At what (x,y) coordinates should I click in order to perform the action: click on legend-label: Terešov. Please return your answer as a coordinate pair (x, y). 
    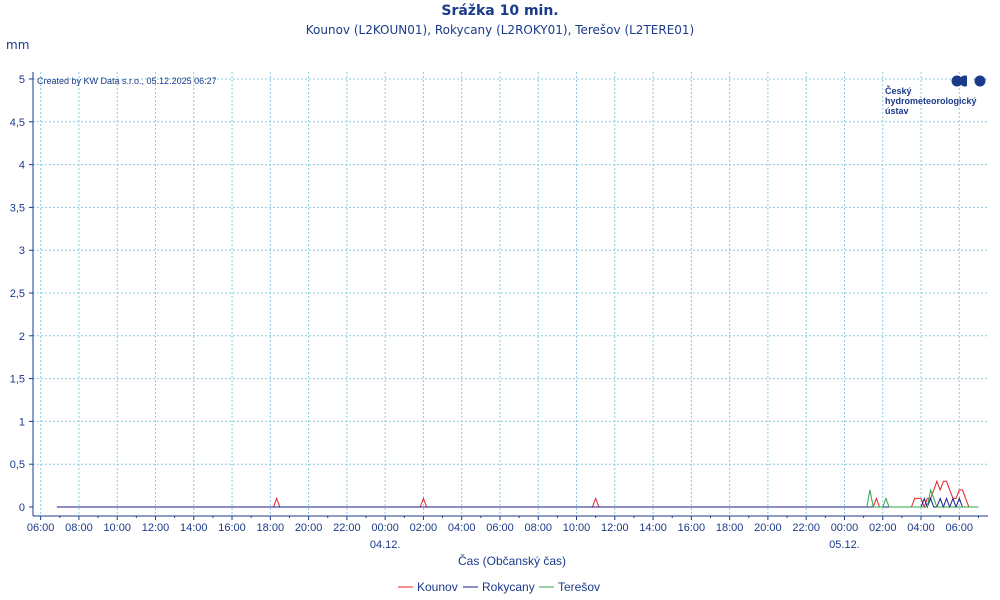
    Looking at the image, I should click on (579, 587).